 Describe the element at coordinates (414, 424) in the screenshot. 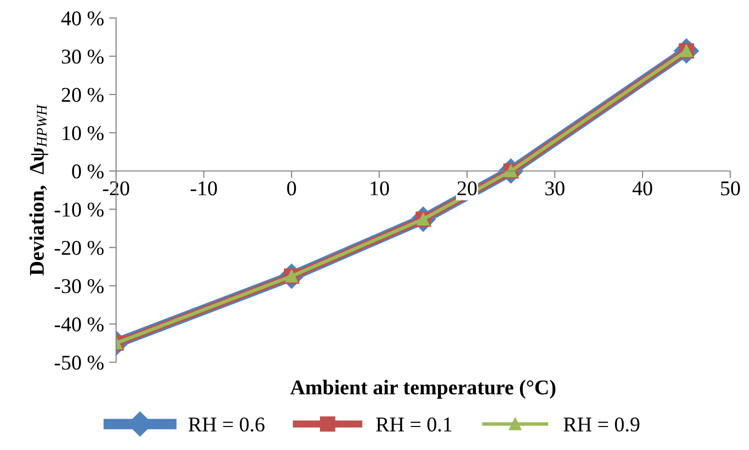

I see `legend-label: RH = 0.1` at that location.